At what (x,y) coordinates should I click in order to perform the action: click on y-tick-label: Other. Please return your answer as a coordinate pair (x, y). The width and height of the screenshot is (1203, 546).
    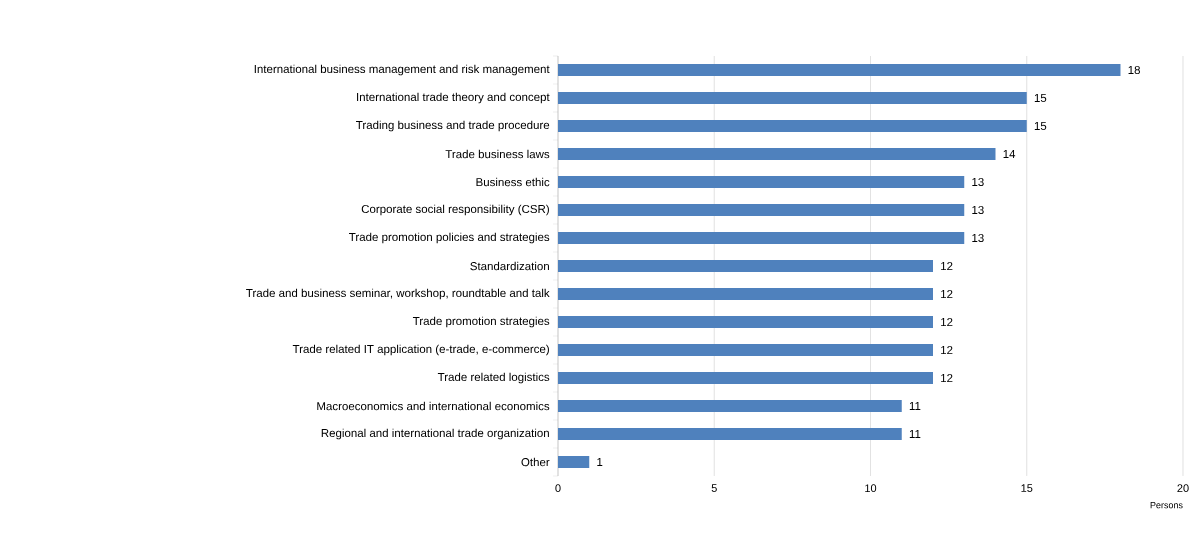
    Looking at the image, I should click on (535, 462).